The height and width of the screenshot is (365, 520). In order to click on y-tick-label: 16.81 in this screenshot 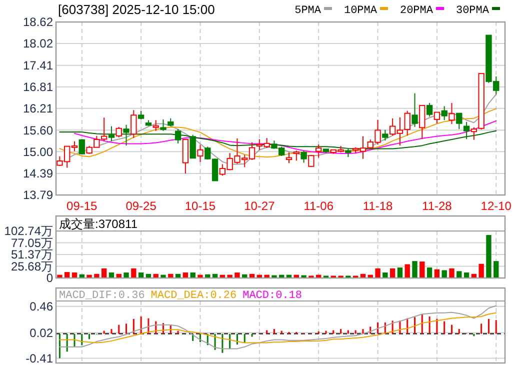, I will do `click(38, 87)`.